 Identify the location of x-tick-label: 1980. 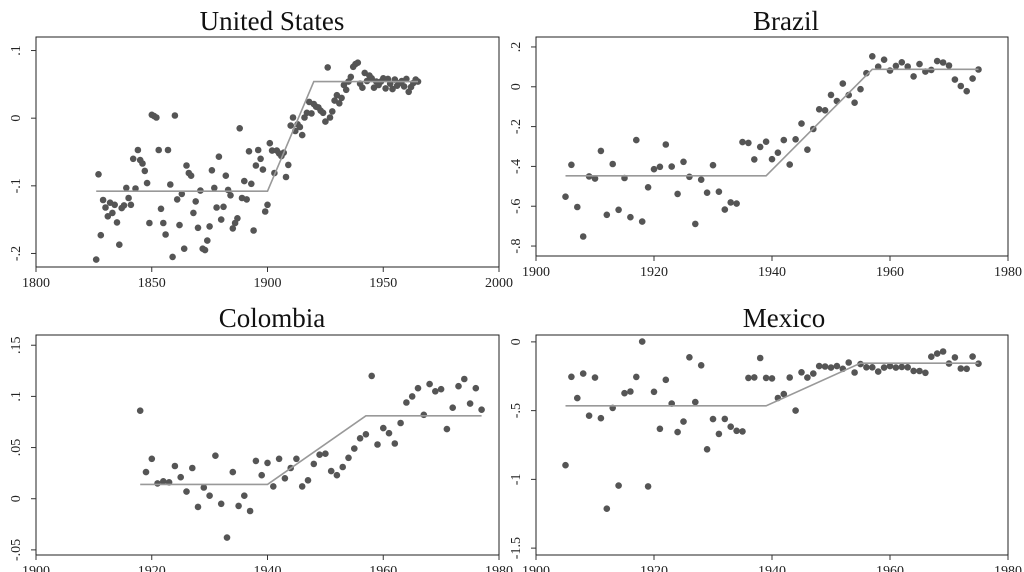
(1008, 272).